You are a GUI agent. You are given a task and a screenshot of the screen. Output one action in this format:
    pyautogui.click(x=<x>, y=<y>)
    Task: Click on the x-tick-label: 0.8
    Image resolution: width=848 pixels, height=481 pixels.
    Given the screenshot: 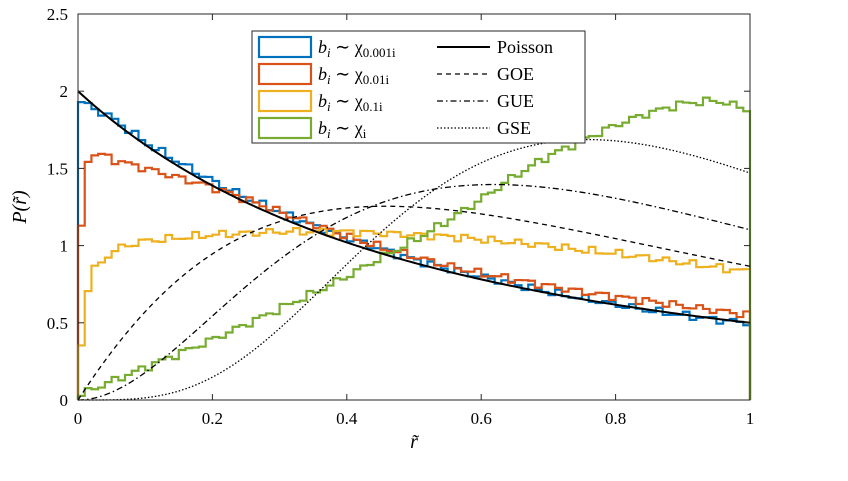 What is the action you would take?
    pyautogui.click(x=615, y=418)
    